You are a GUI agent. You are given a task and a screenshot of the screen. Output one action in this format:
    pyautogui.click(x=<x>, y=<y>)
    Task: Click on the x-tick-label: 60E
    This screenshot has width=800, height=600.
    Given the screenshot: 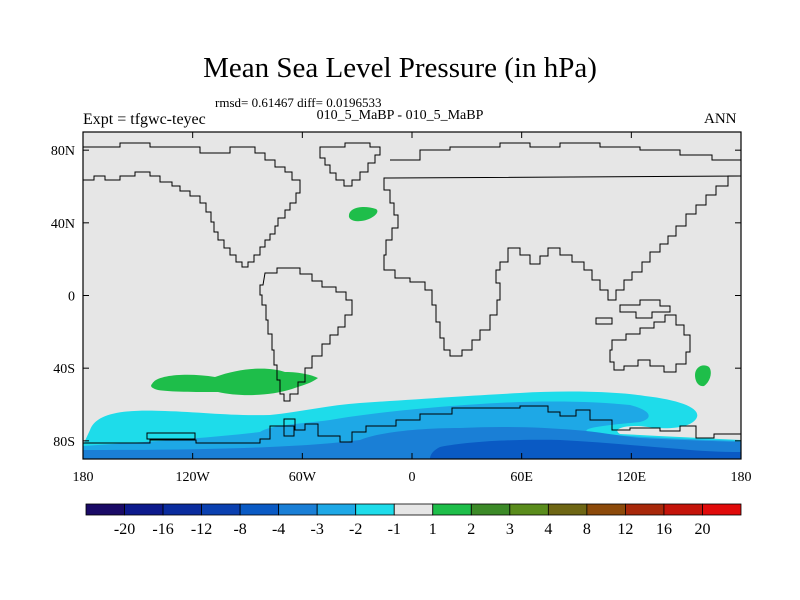 What is the action you would take?
    pyautogui.click(x=521, y=477)
    